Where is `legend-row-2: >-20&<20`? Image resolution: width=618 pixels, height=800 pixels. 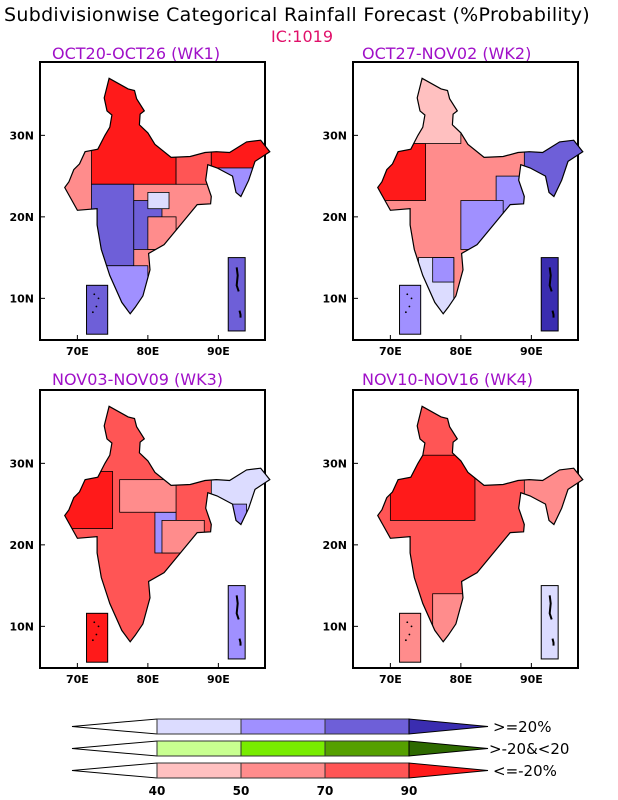
legend-row-2: >-20&<20 is located at coordinates (320, 749).